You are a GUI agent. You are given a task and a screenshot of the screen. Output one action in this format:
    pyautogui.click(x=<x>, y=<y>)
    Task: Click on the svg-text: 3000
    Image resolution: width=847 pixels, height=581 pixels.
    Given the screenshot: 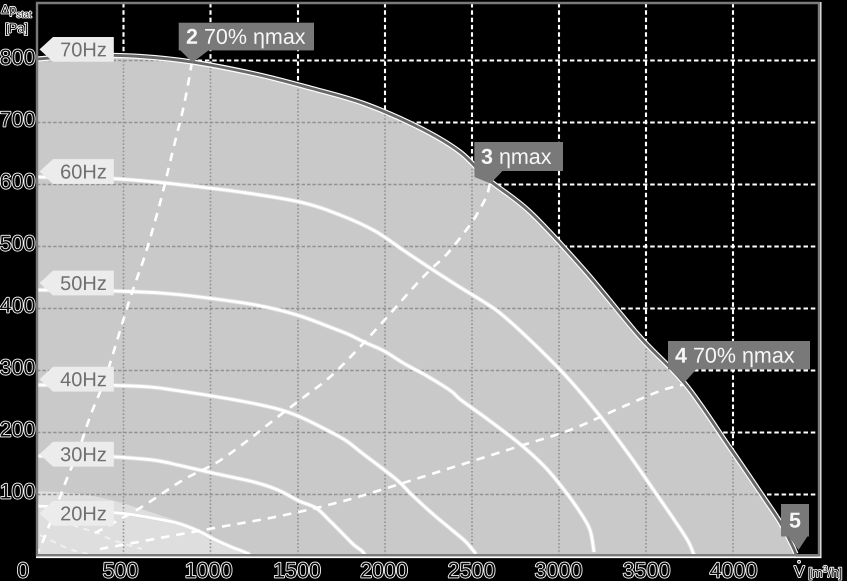 What is the action you would take?
    pyautogui.click(x=559, y=569)
    